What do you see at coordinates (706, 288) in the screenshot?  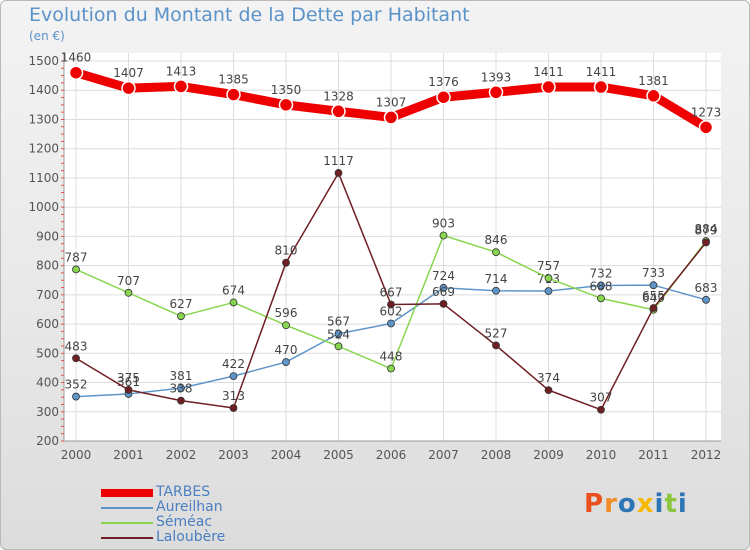 I see `data-label: 683` at bounding box center [706, 288].